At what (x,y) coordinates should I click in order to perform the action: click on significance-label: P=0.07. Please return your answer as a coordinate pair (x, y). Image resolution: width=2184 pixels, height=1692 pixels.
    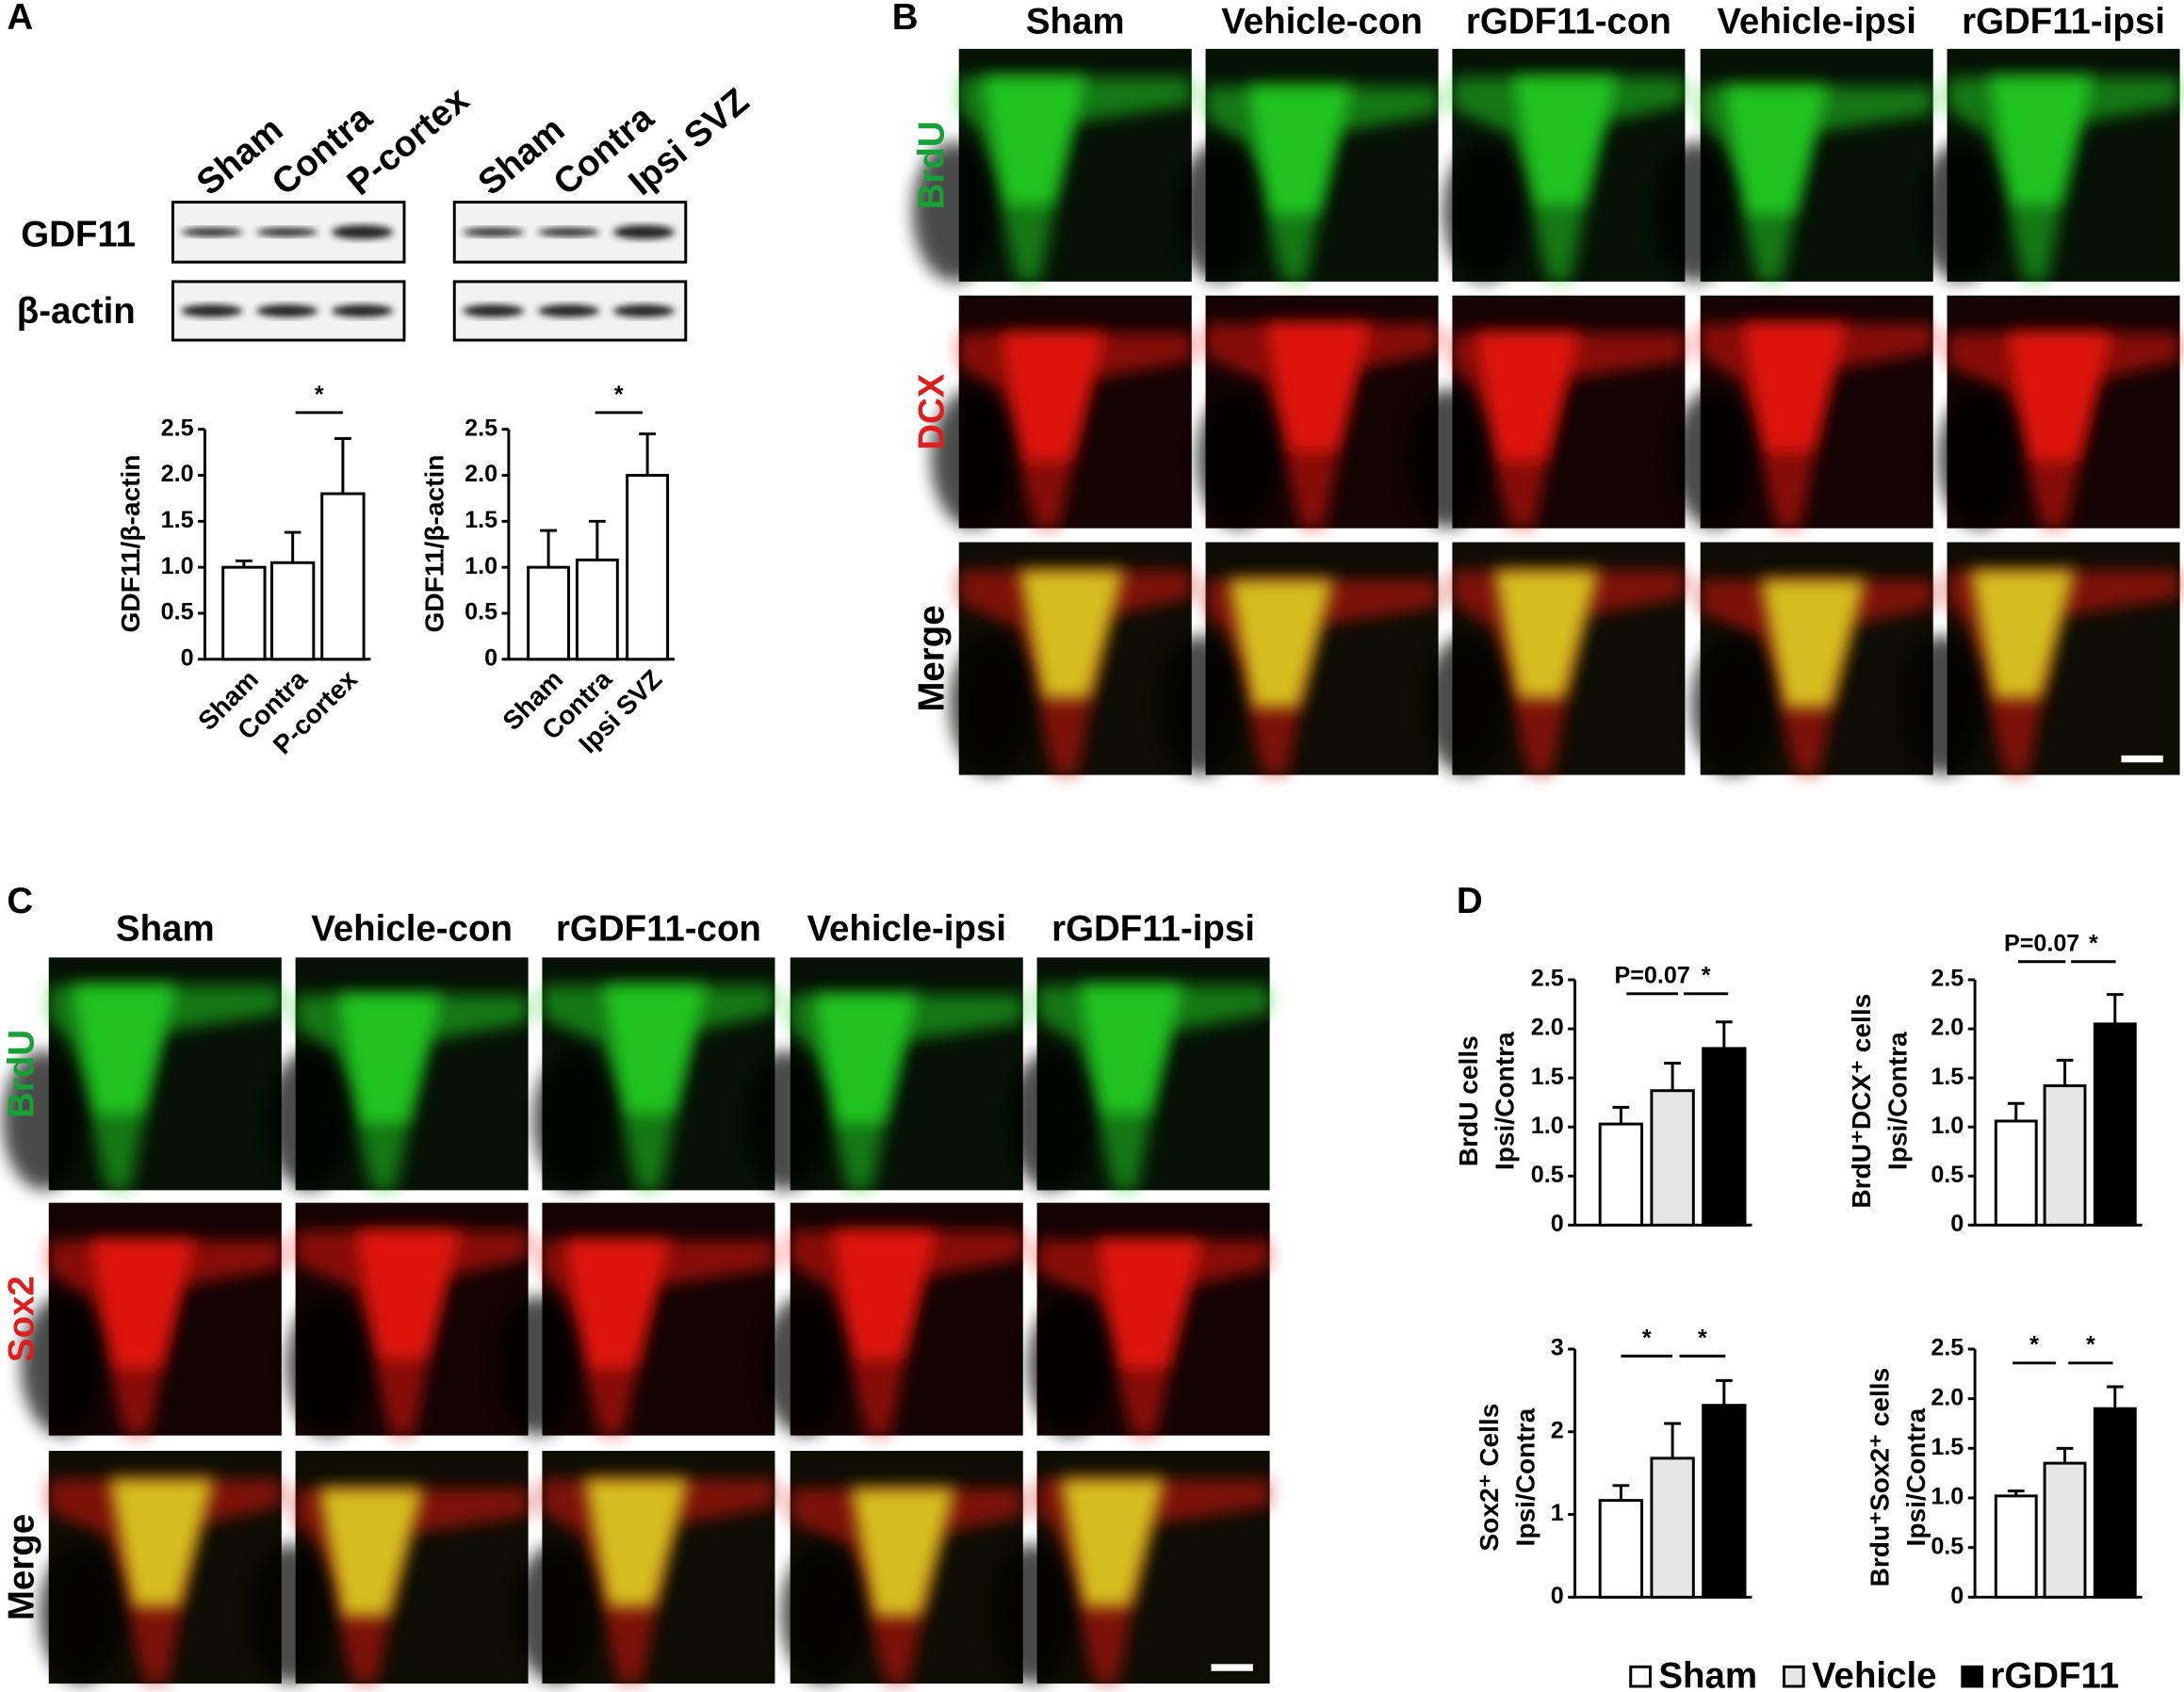
    Looking at the image, I should click on (2041, 944).